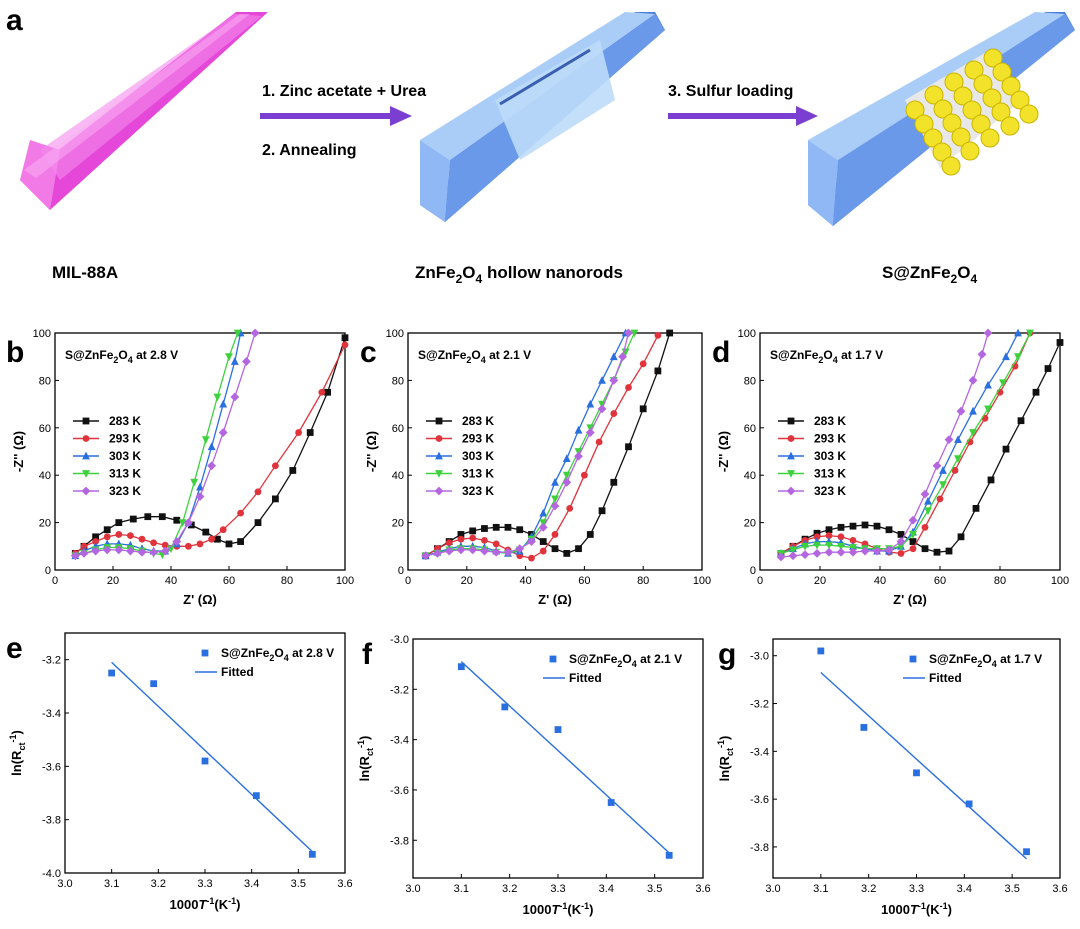 The height and width of the screenshot is (929, 1080). What do you see at coordinates (527, 444) in the screenshot?
I see `series-323-K: 323 K` at bounding box center [527, 444].